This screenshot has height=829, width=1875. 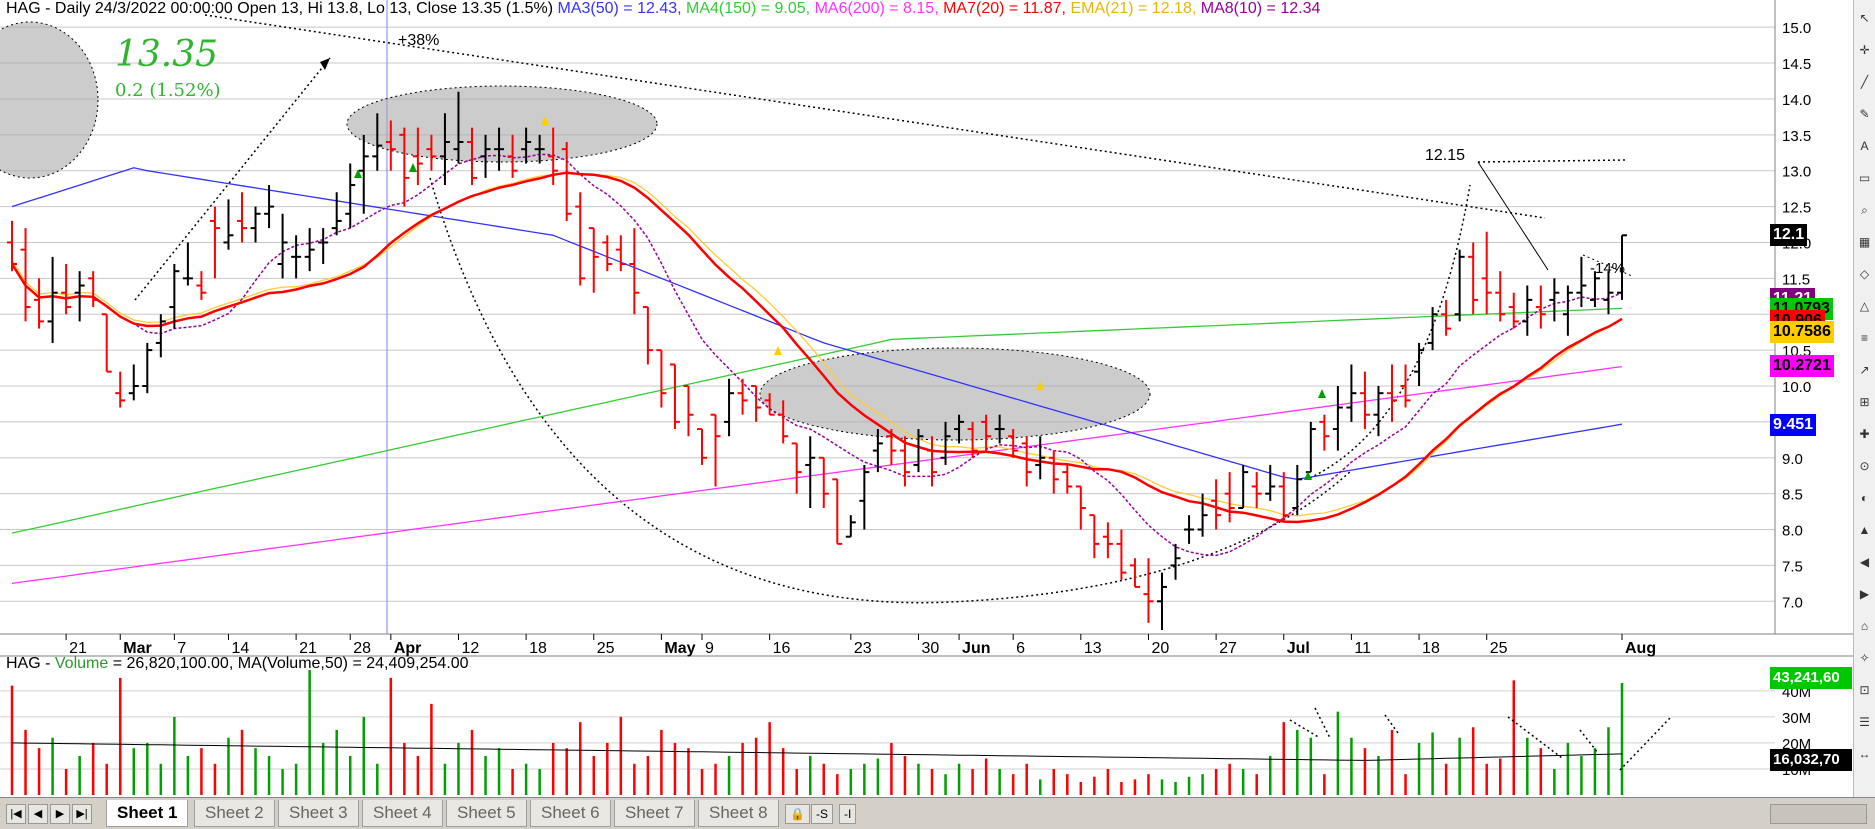 What do you see at coordinates (1796, 387) in the screenshot?
I see `y-tick-label: 10.0` at bounding box center [1796, 387].